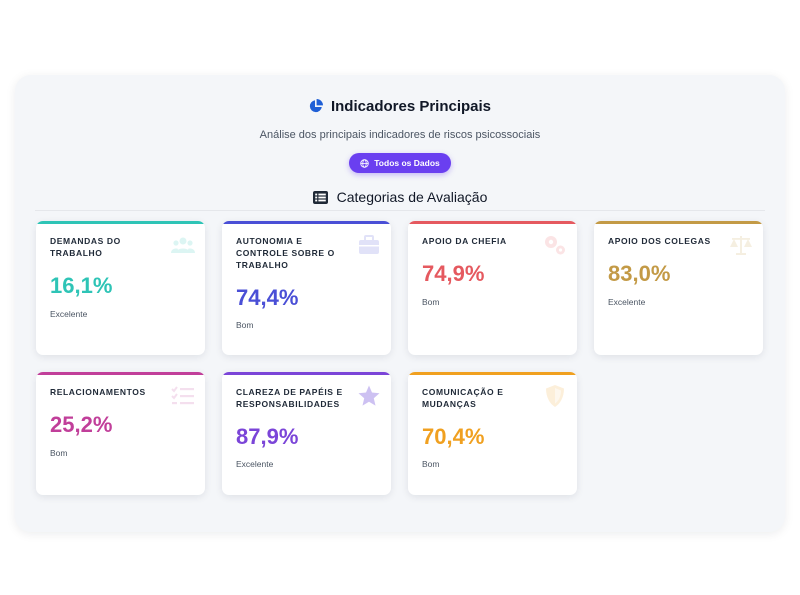 The width and height of the screenshot is (800, 595). What do you see at coordinates (407, 163) in the screenshot?
I see `all-data-filter-label: Todos os Dados` at bounding box center [407, 163].